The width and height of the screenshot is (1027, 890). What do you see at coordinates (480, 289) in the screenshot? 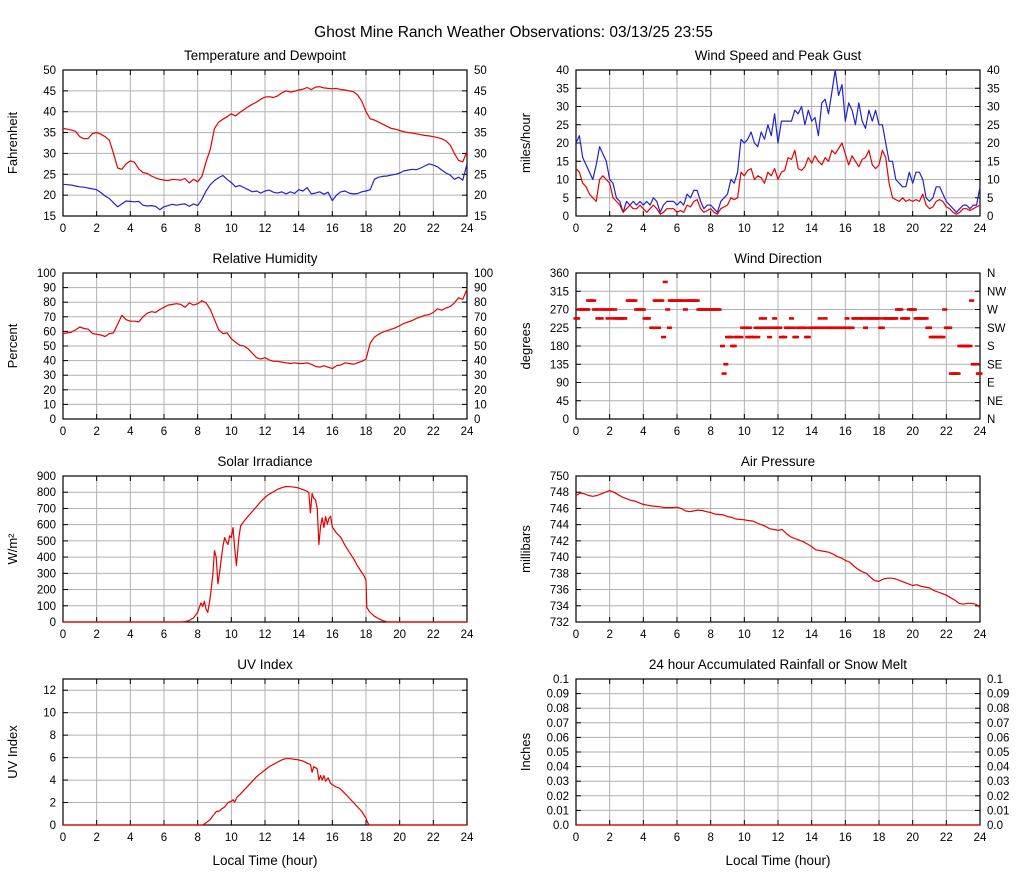
I see `right-tick-label: 90` at bounding box center [480, 289].